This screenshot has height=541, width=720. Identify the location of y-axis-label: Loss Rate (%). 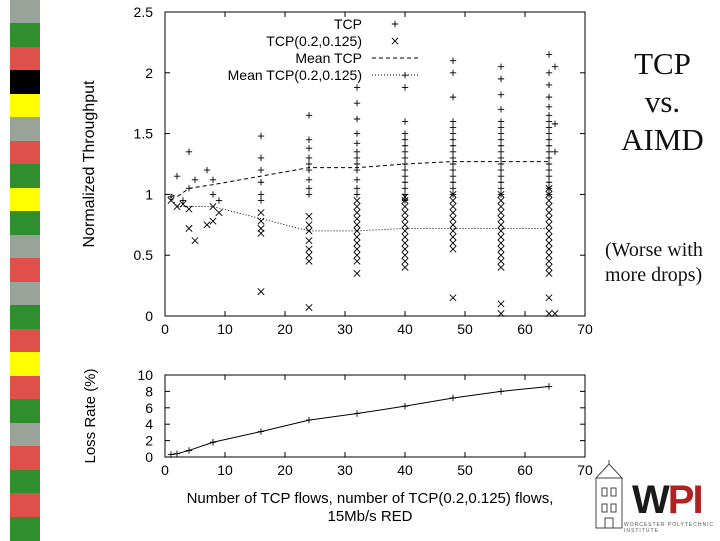
(90, 415).